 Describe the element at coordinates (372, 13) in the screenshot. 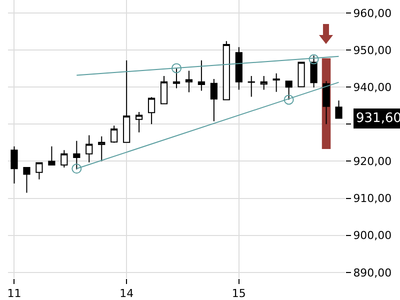

I see `y-tick-label: 960,00` at that location.